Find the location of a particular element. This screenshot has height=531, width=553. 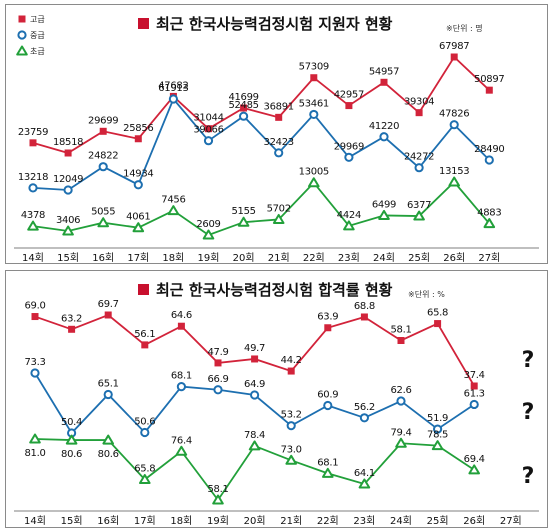

unit-label: ※단위 : % is located at coordinates (426, 294).